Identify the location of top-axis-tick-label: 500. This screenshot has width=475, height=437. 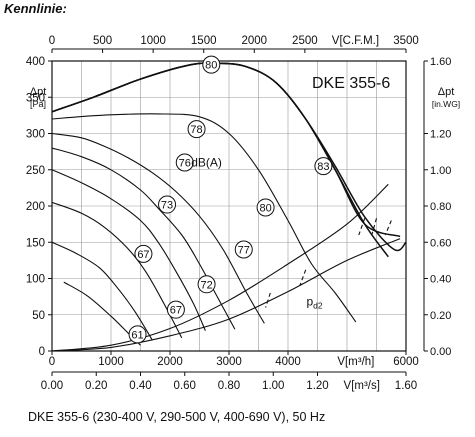
(102, 41).